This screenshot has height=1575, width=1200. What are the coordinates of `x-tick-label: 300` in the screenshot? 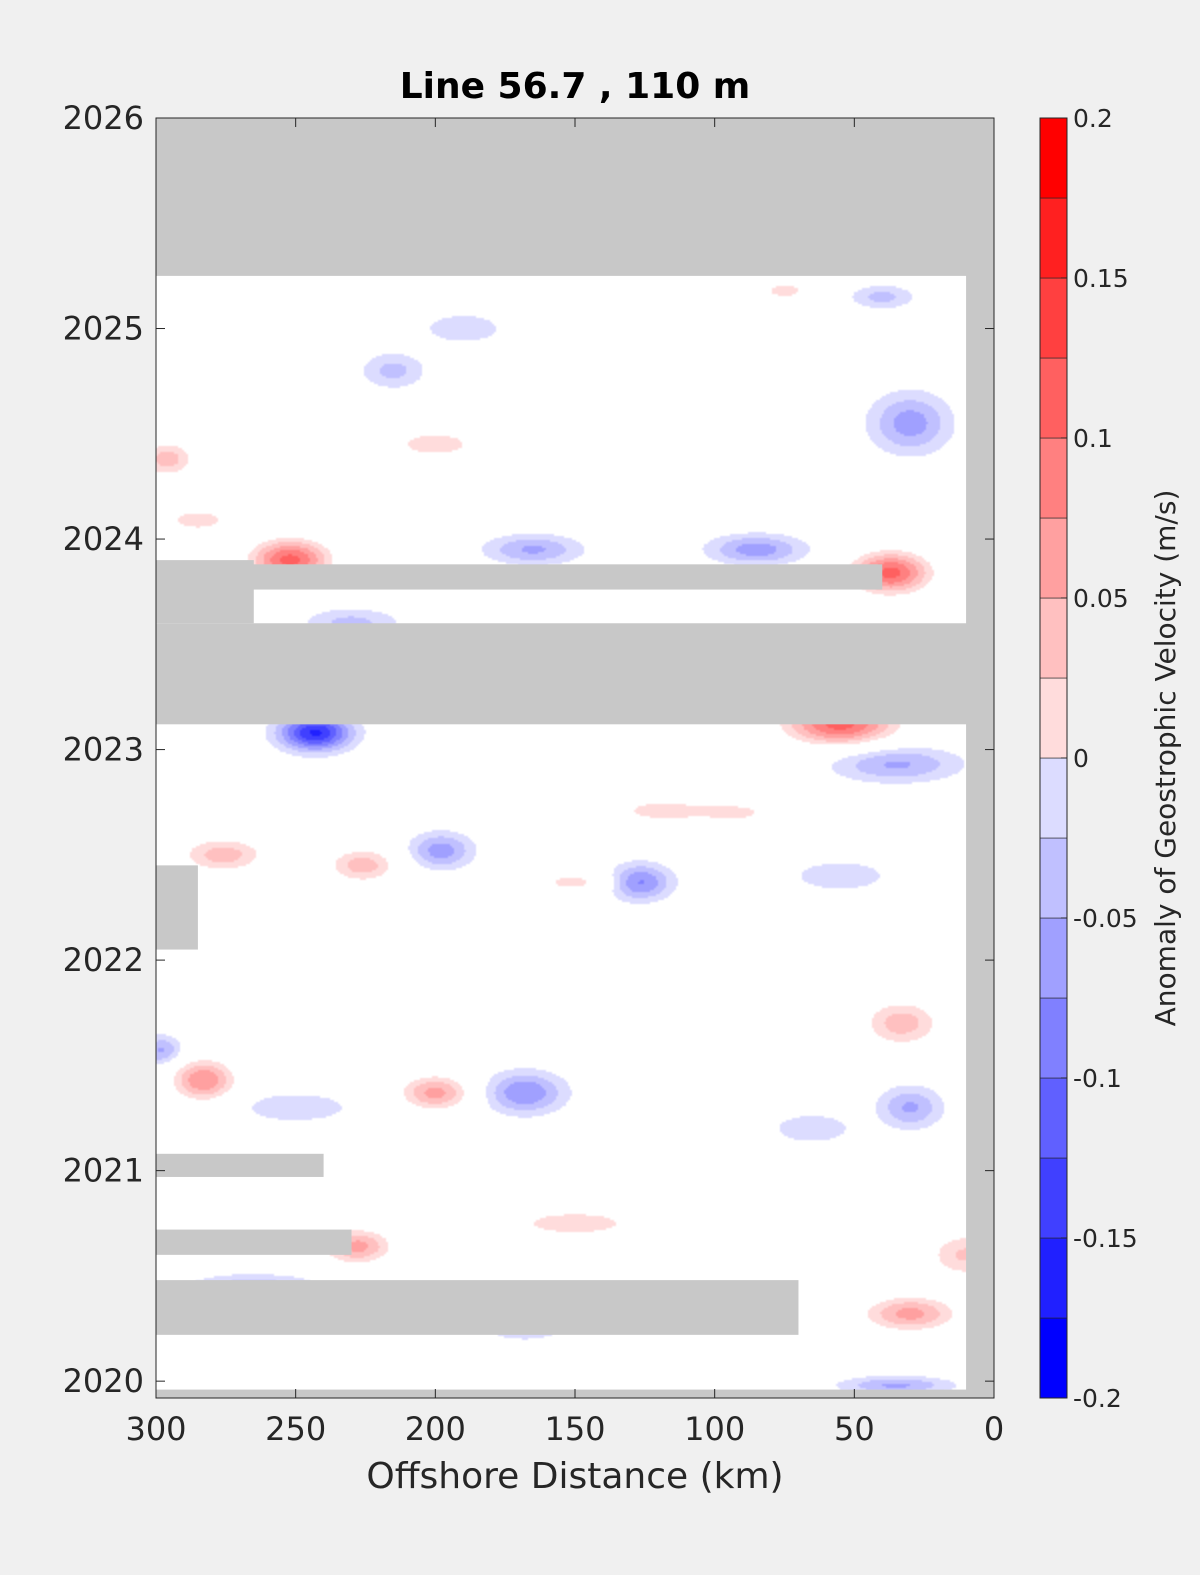 It's located at (155, 1429).